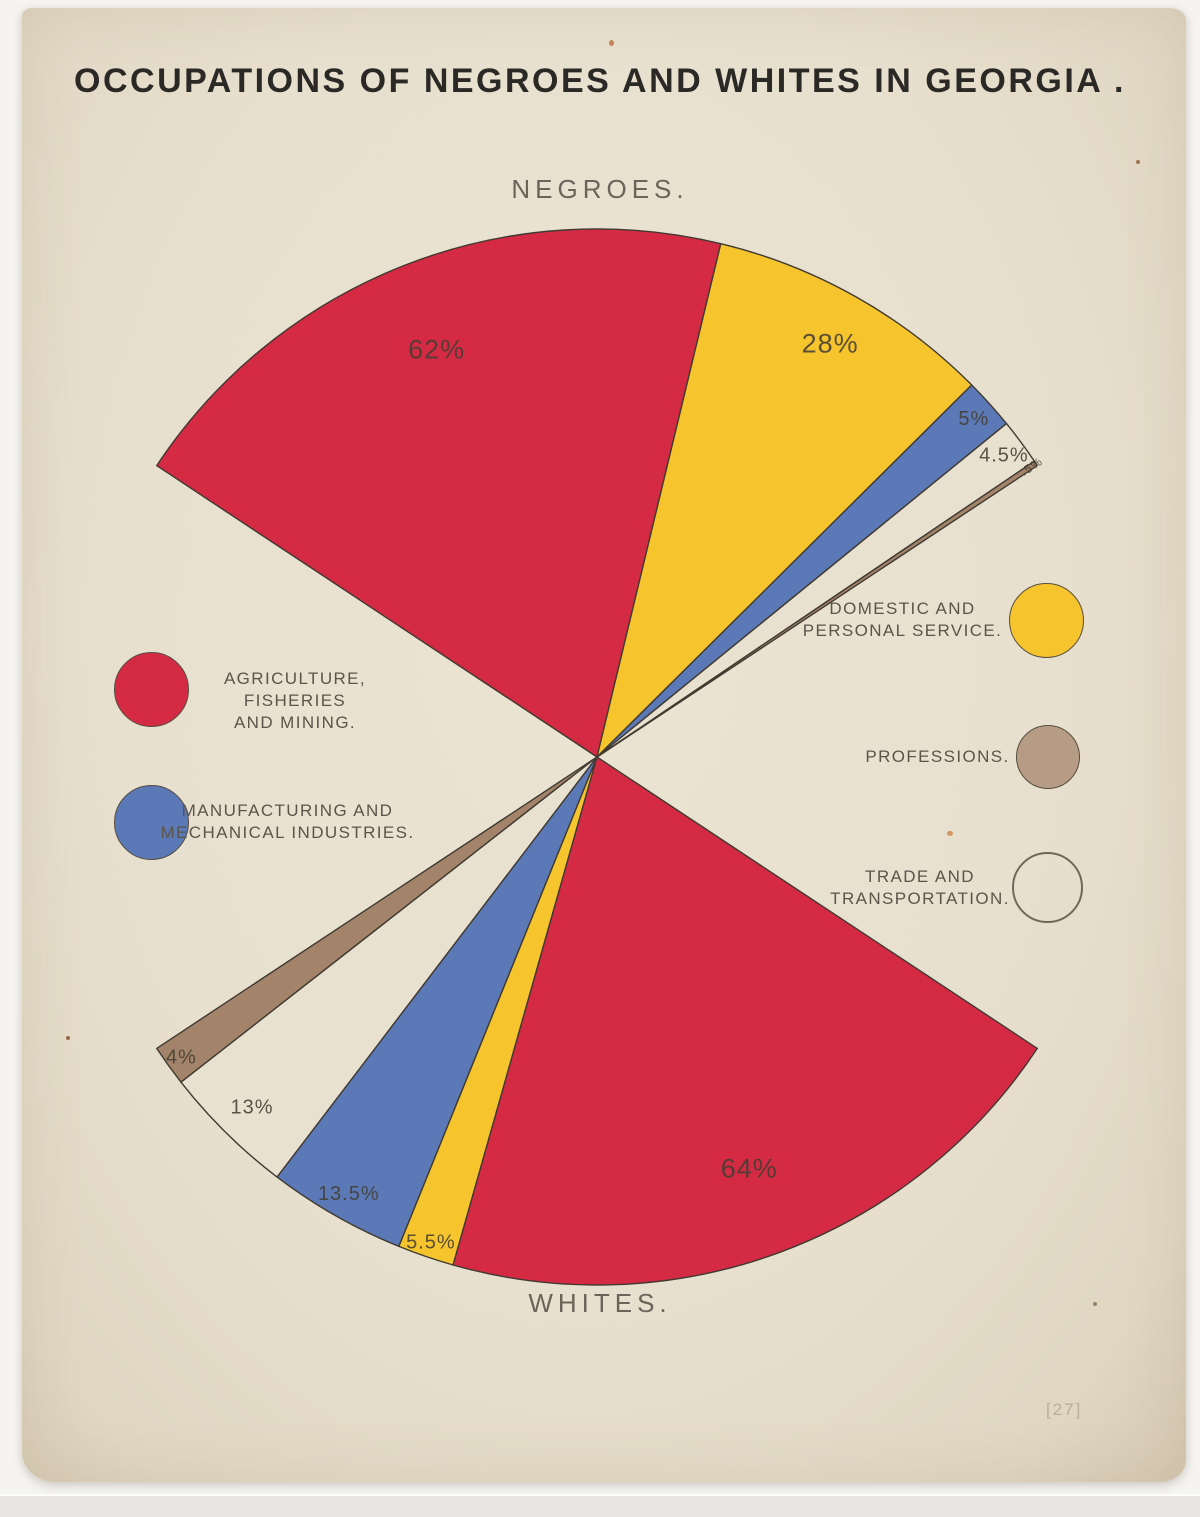 The width and height of the screenshot is (1200, 1517). I want to click on legend-label-line: MANUFACTURING AND, so click(287, 810).